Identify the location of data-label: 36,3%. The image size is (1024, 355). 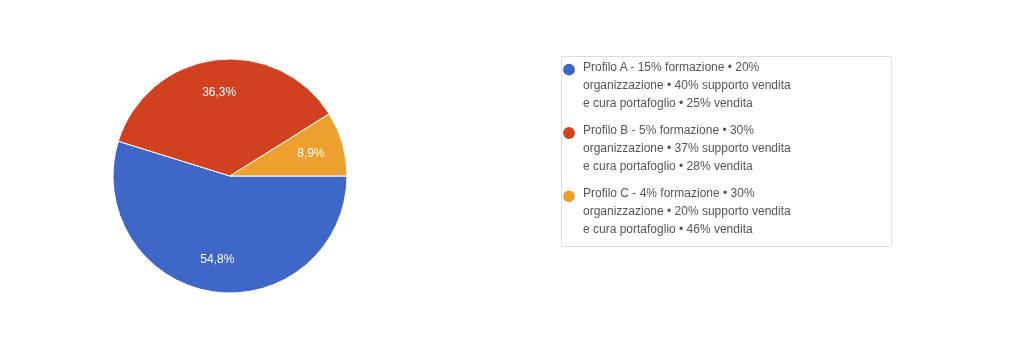
(219, 92).